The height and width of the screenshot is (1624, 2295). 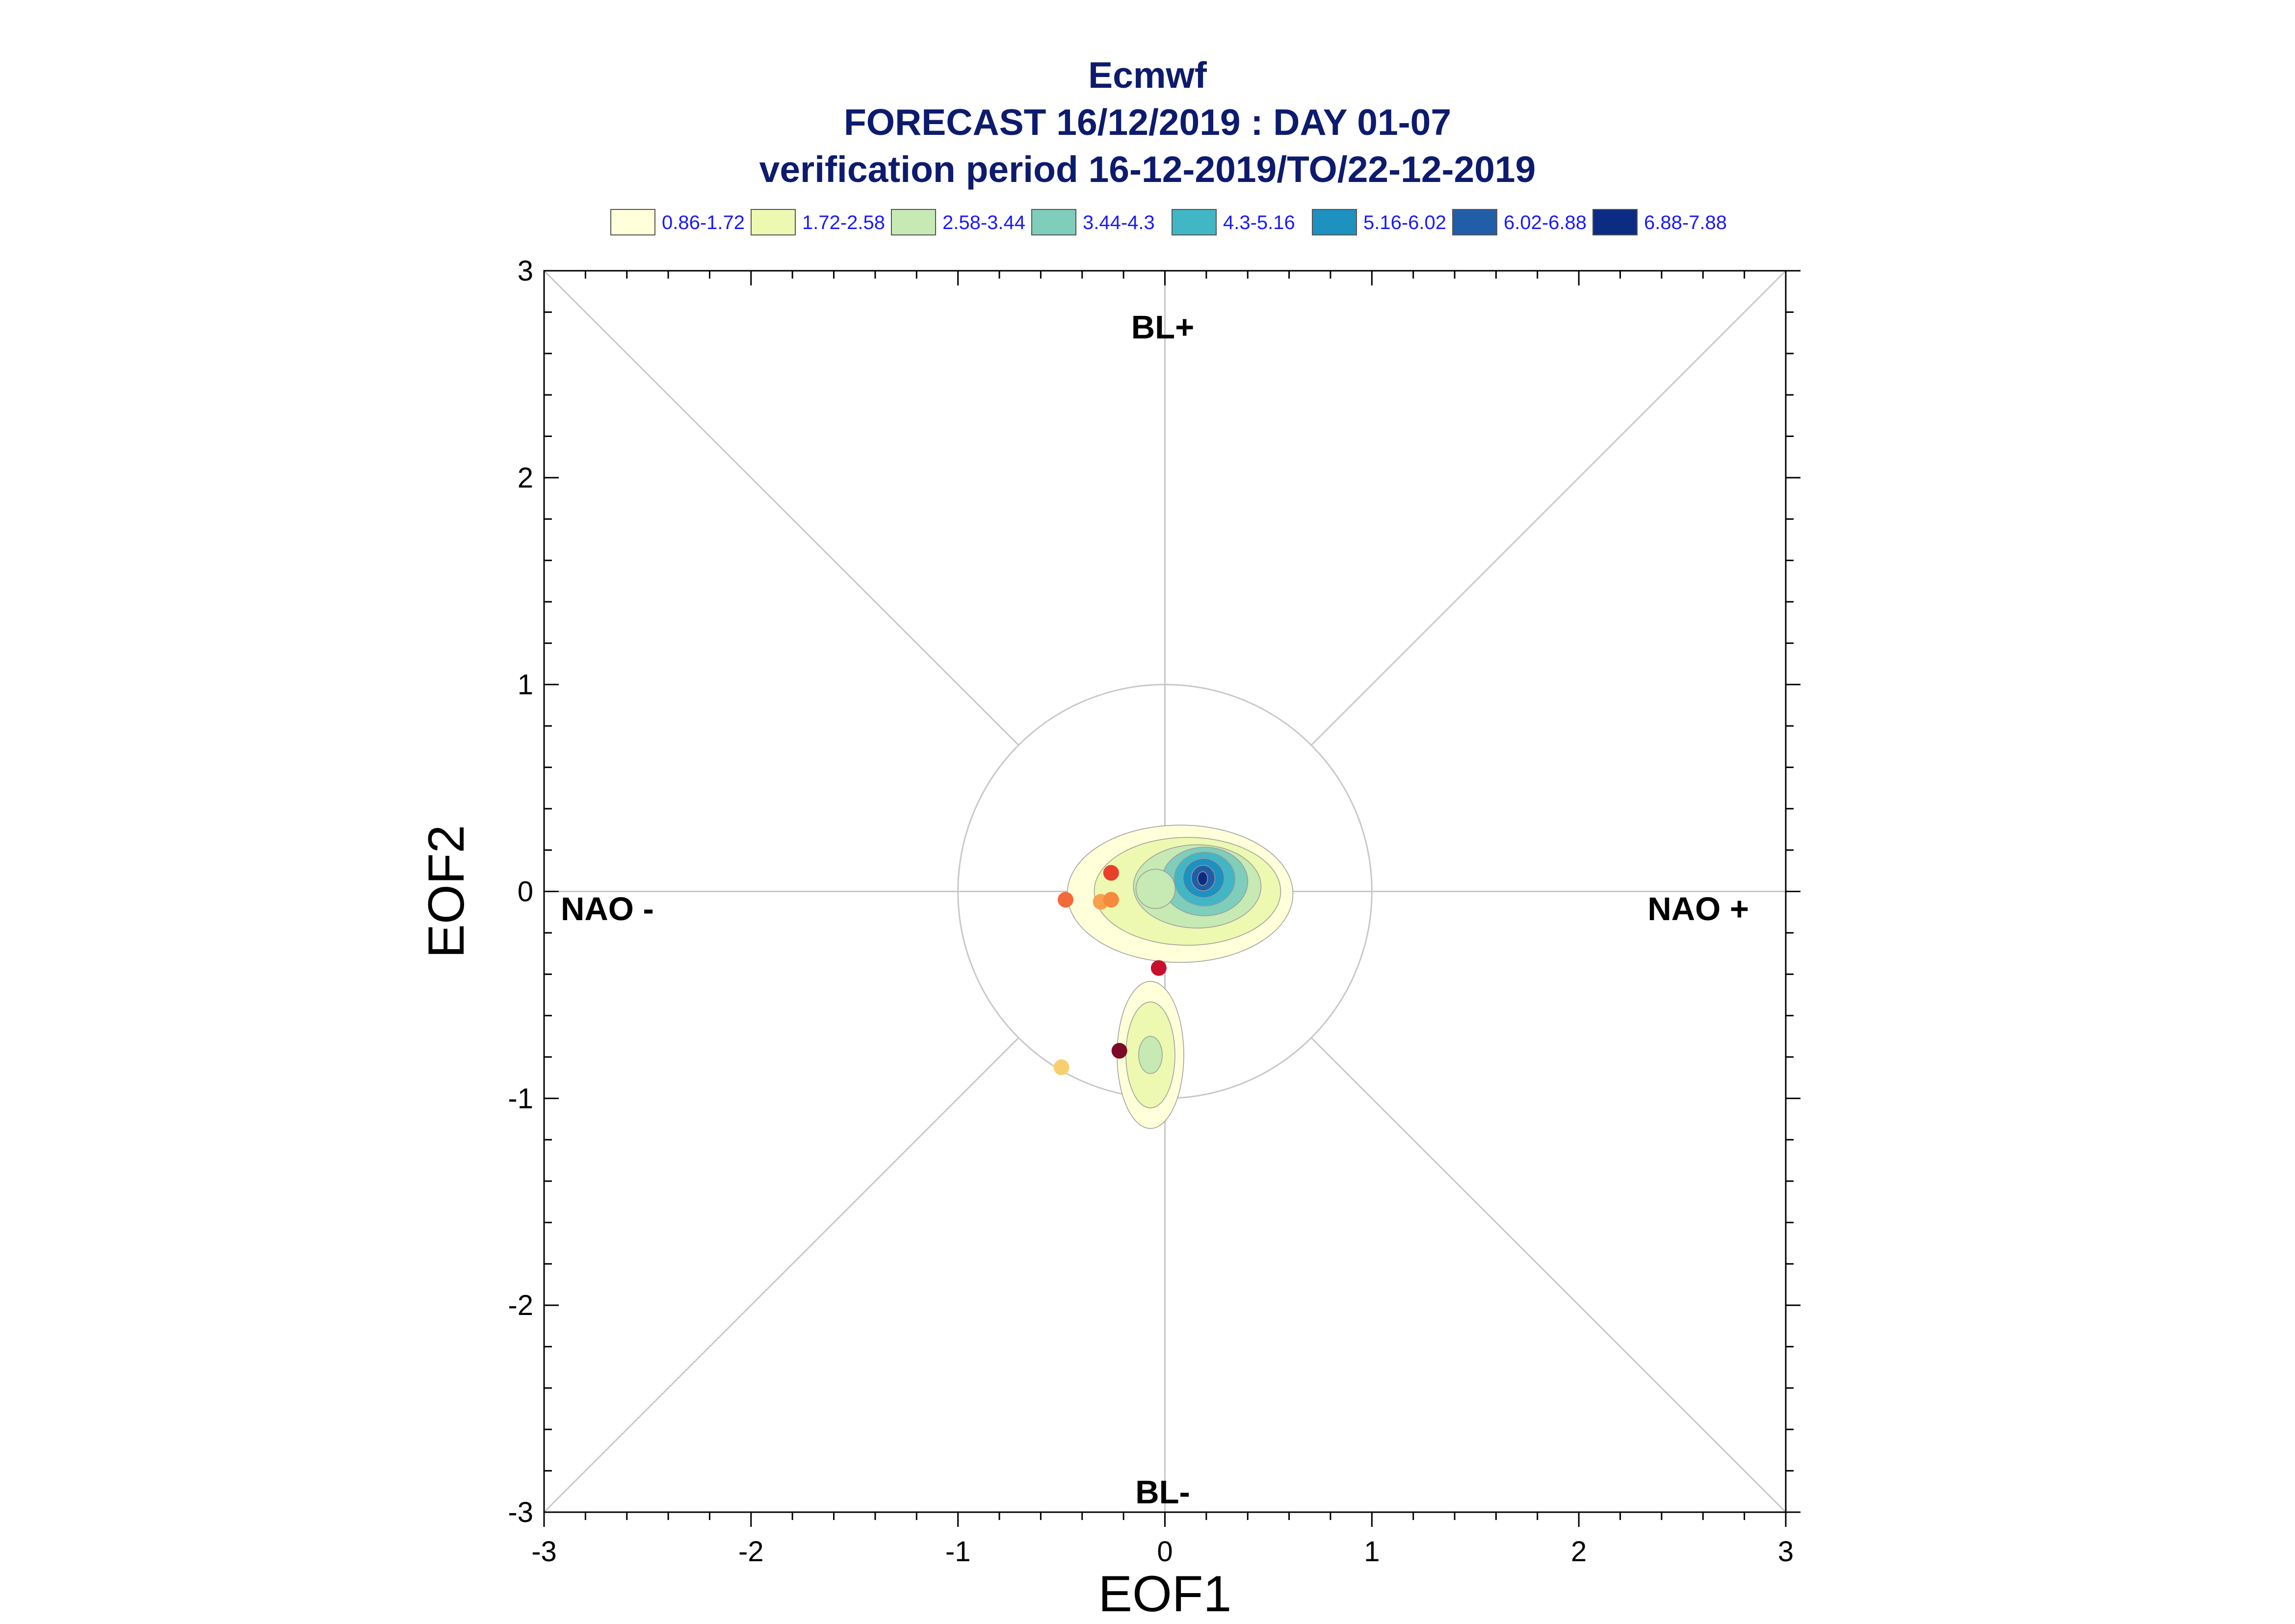 What do you see at coordinates (1372, 1552) in the screenshot?
I see `x-tick-label: 1` at bounding box center [1372, 1552].